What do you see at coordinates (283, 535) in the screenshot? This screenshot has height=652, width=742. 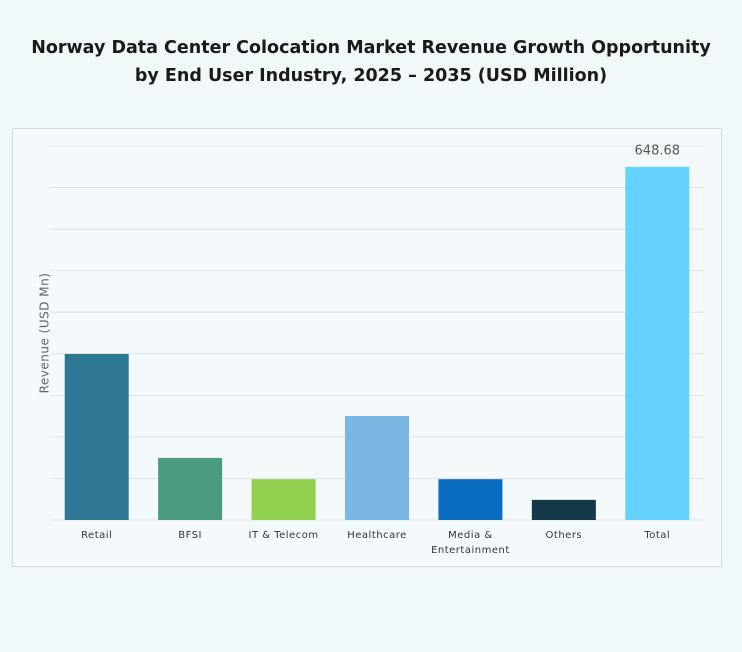 I see `x-tick-label: IT & Telecom` at bounding box center [283, 535].